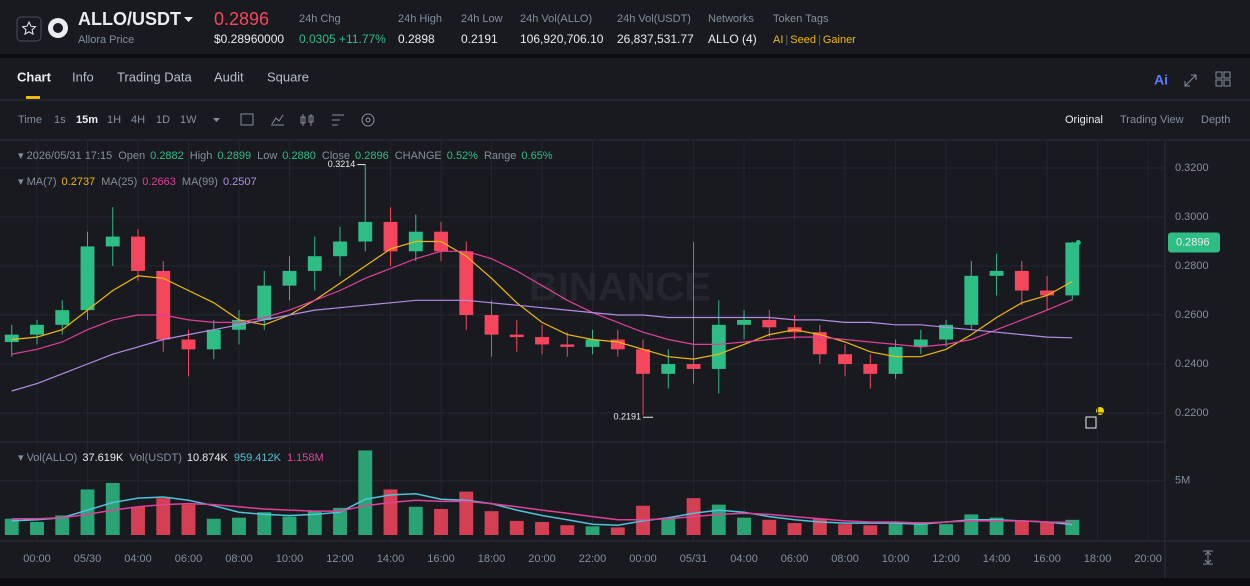 The width and height of the screenshot is (1250, 586). What do you see at coordinates (336, 156) in the screenshot?
I see `legend-label: Close` at bounding box center [336, 156].